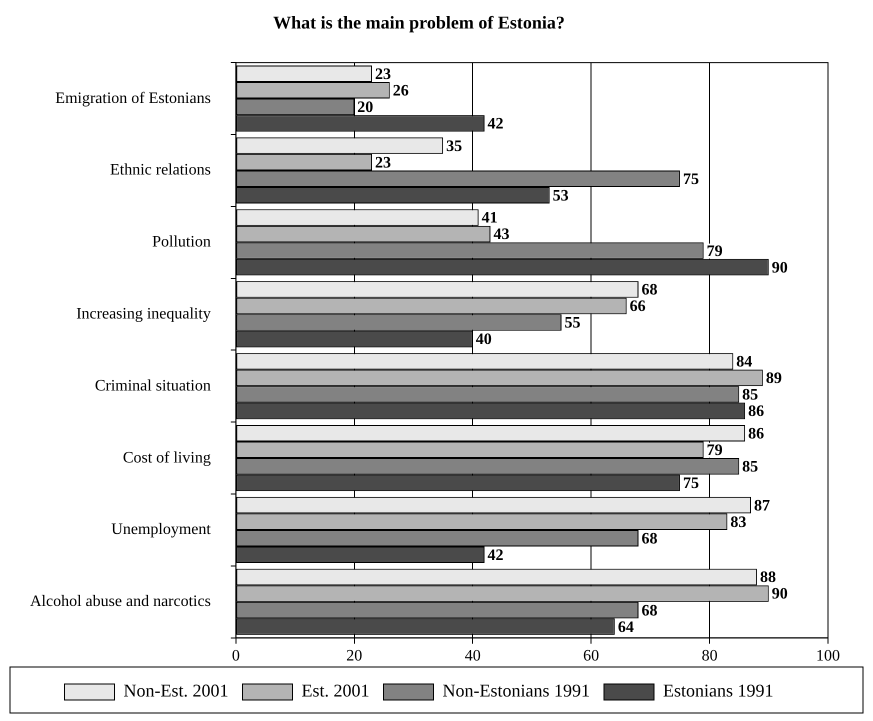 This screenshot has width=873, height=721. Describe the element at coordinates (400, 91) in the screenshot. I see `data-label: 26` at that location.